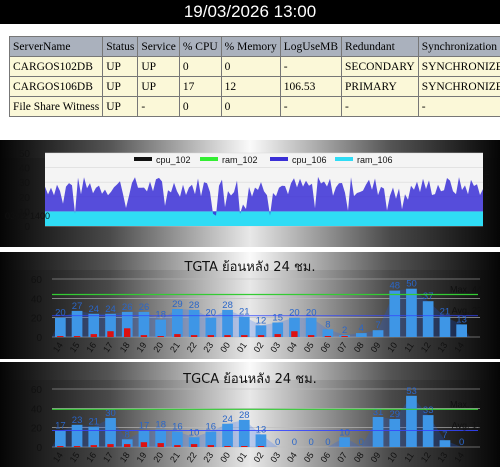 The width and height of the screenshot is (500, 467). I want to click on data-label: 24, so click(94, 309).